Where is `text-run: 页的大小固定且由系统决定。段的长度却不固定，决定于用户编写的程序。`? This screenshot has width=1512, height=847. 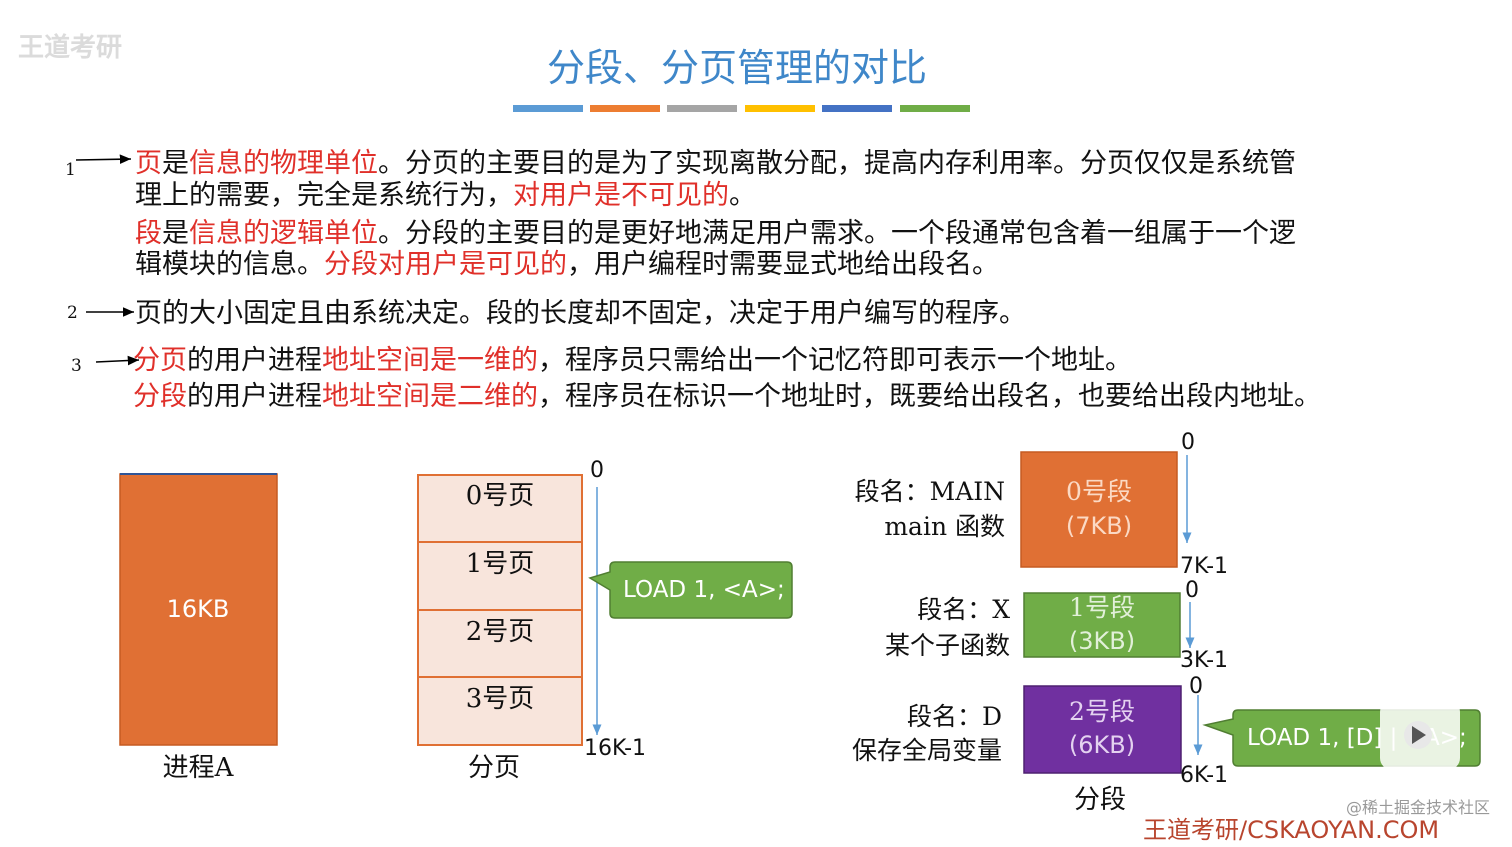 text-run: 页的大小固定且由系统决定。段的长度却不固定，决定于用户编写的程序。 is located at coordinates (580, 313).